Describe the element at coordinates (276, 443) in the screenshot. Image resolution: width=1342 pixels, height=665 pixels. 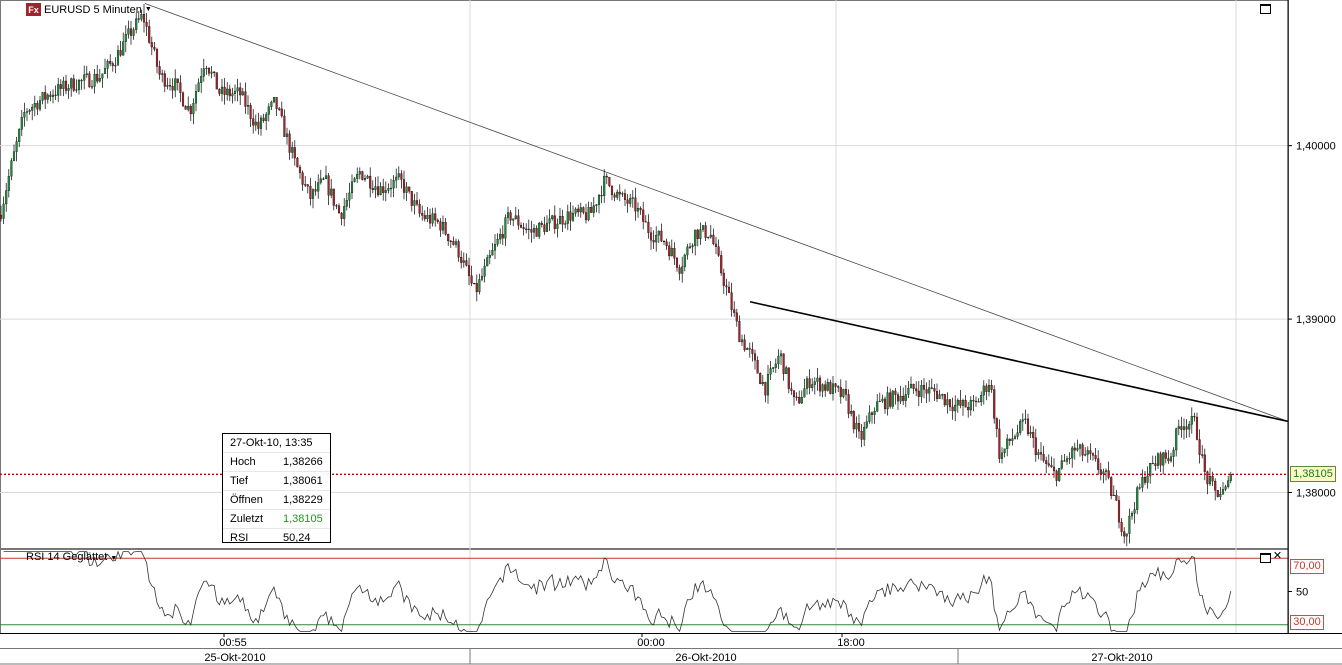
I see `data-window-date-row: 27-Okt-10, 13:35` at that location.